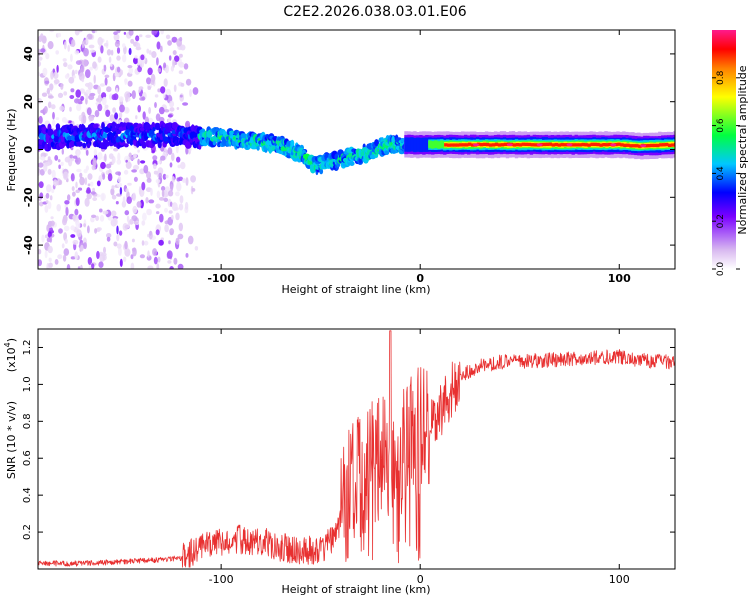 The width and height of the screenshot is (750, 600). I want to click on colorbar-tick-label: 0.0, so click(721, 269).